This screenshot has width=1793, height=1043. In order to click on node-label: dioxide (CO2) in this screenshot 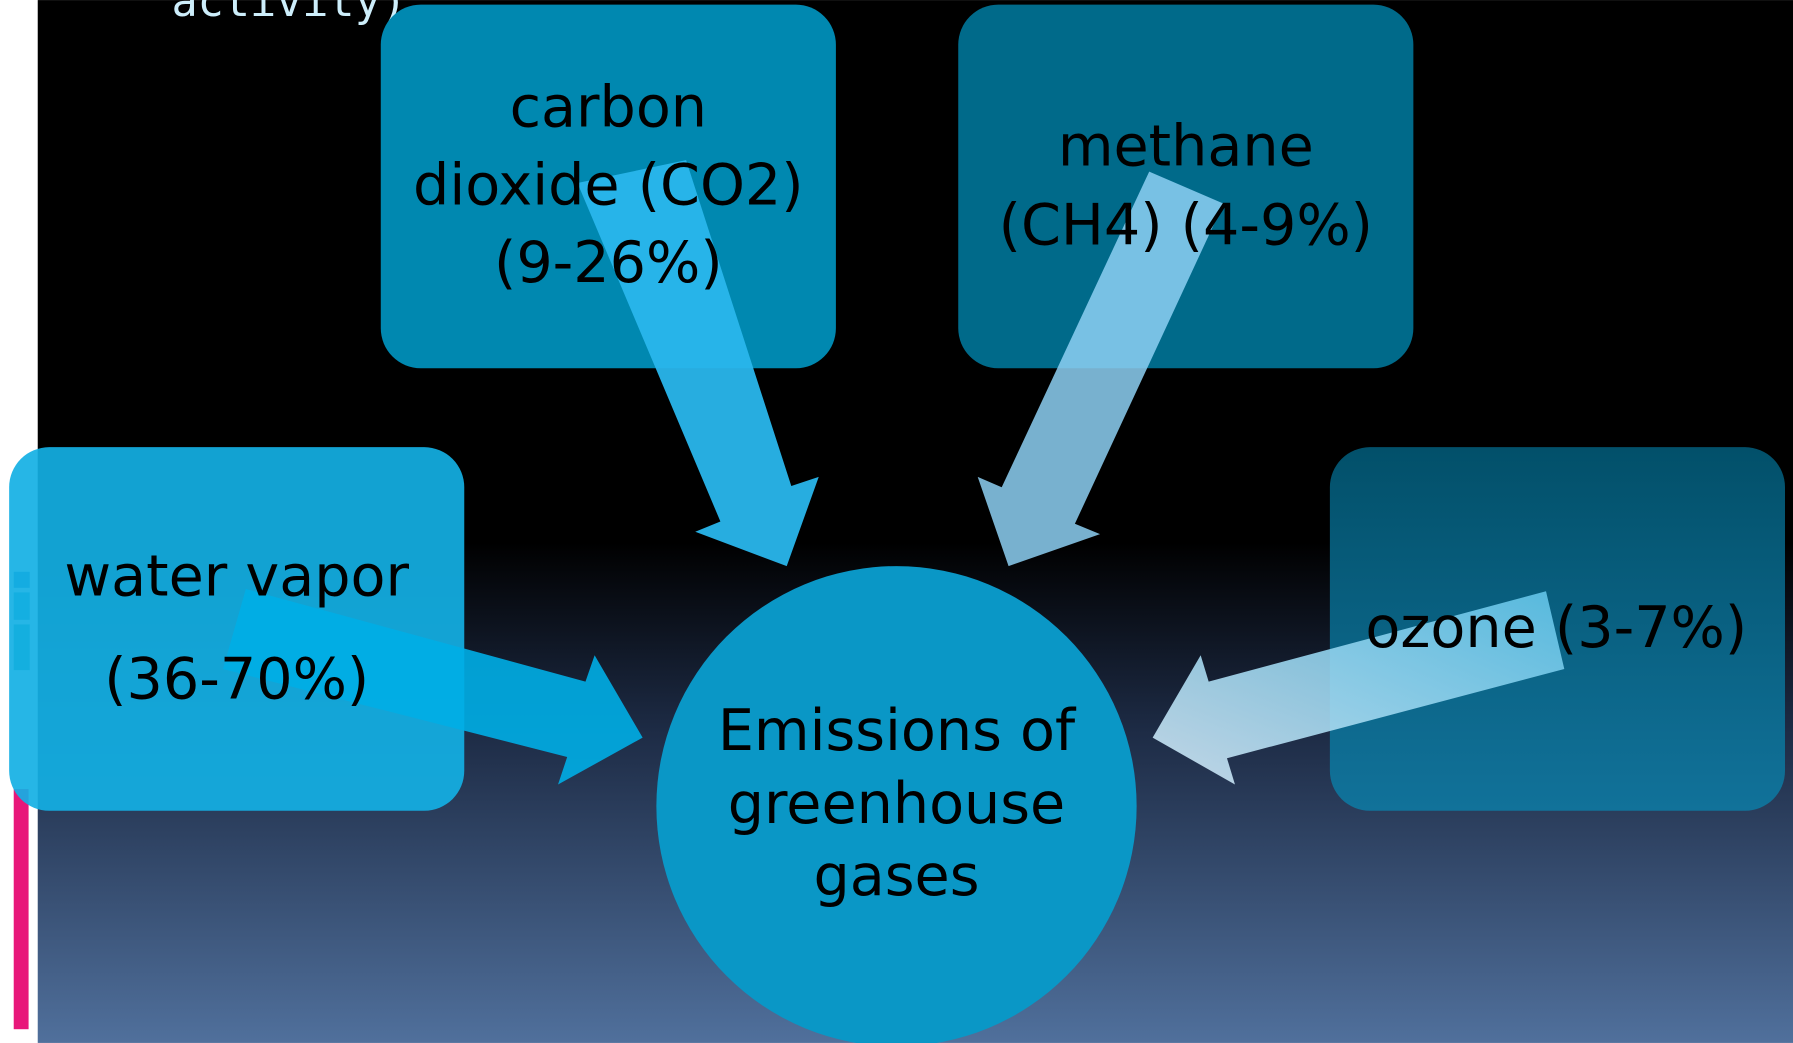, I will do `click(608, 185)`.